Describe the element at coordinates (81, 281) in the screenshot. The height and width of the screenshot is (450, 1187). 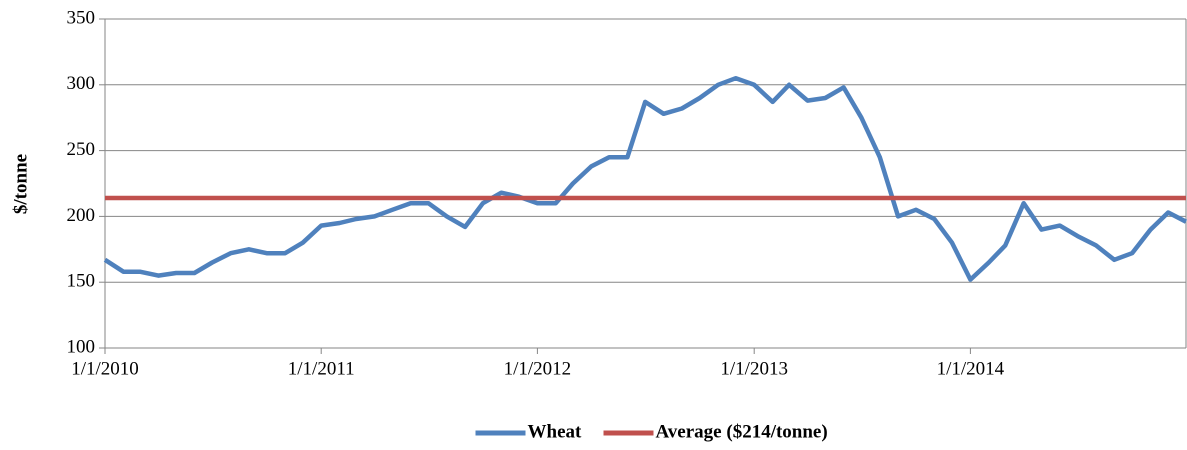
I see `y-tick-label: 150` at that location.